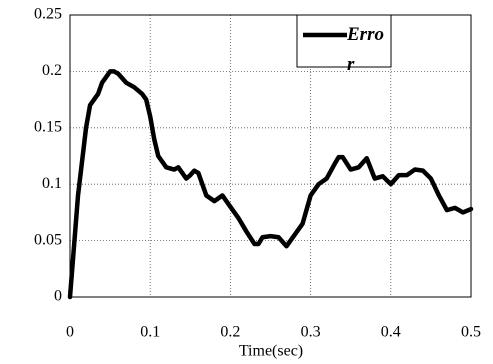  What do you see at coordinates (344, 41) in the screenshot?
I see `legend-box` at bounding box center [344, 41].